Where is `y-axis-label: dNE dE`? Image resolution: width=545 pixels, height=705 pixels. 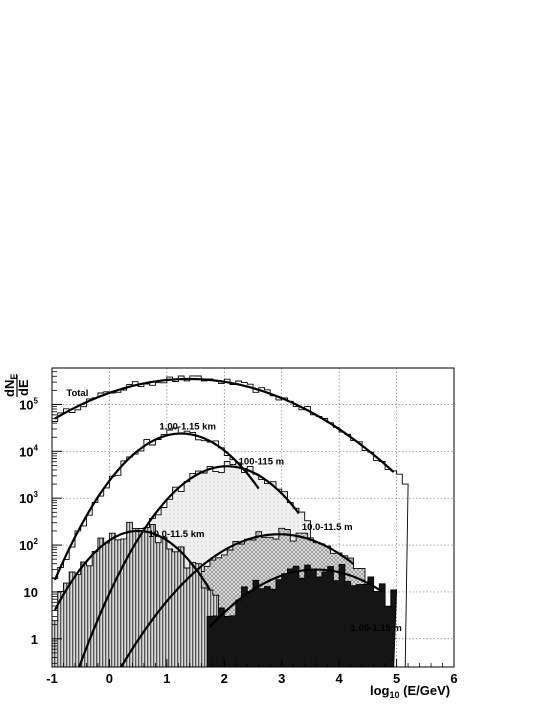 y-axis-label: dNE dE is located at coordinates (16, 385).